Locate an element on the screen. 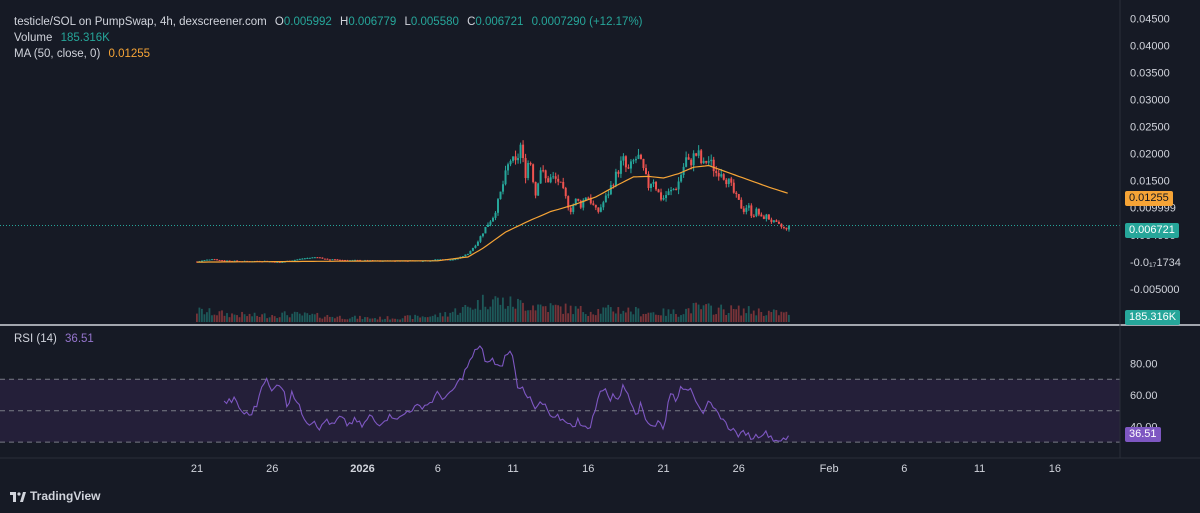 The height and width of the screenshot is (513, 1200). volume-label: Volume is located at coordinates (33, 38).